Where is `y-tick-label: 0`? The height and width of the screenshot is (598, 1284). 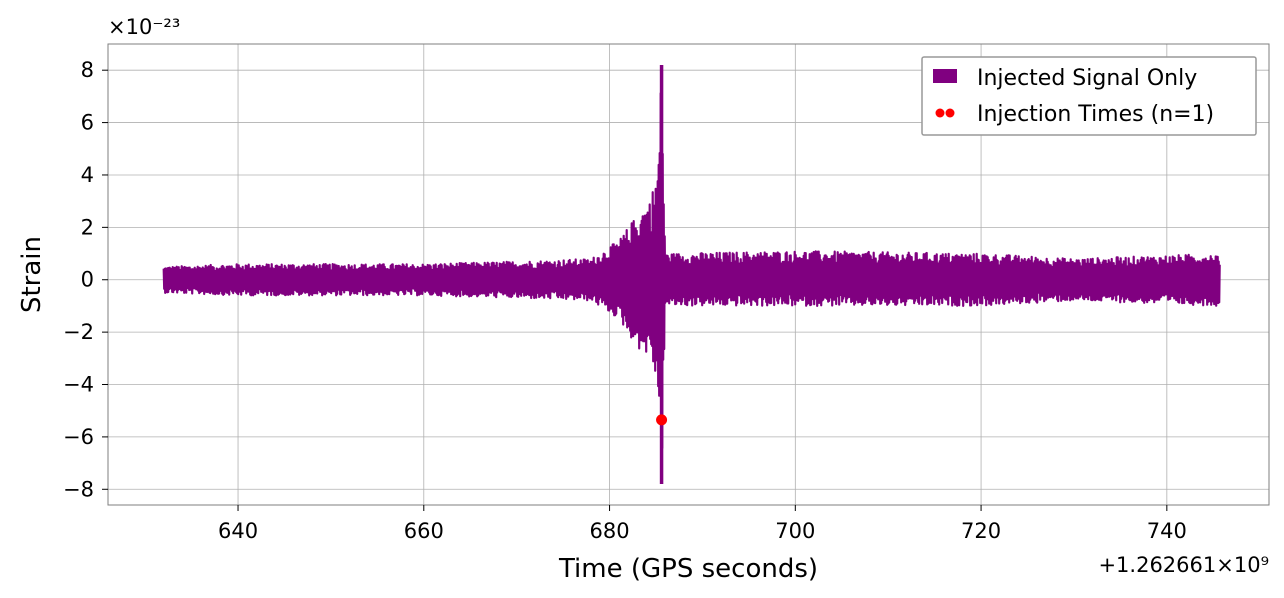 y-tick-label: 0 is located at coordinates (87, 280).